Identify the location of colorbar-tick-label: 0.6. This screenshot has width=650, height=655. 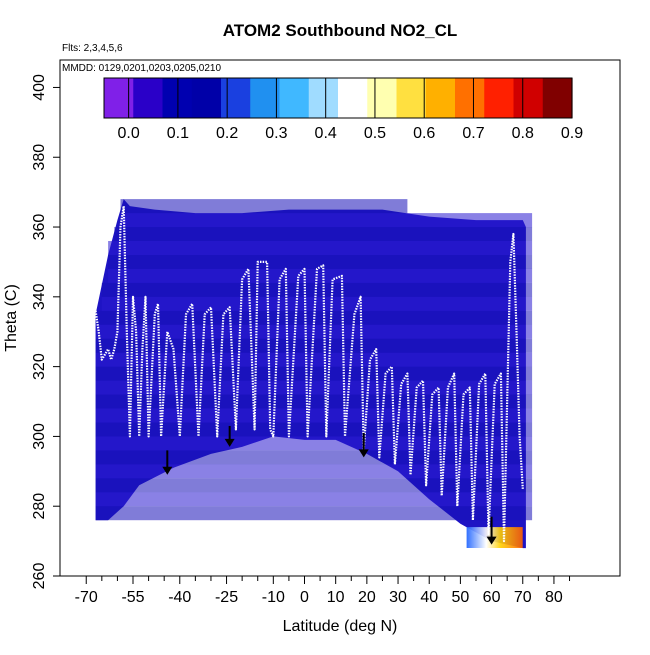
(424, 133).